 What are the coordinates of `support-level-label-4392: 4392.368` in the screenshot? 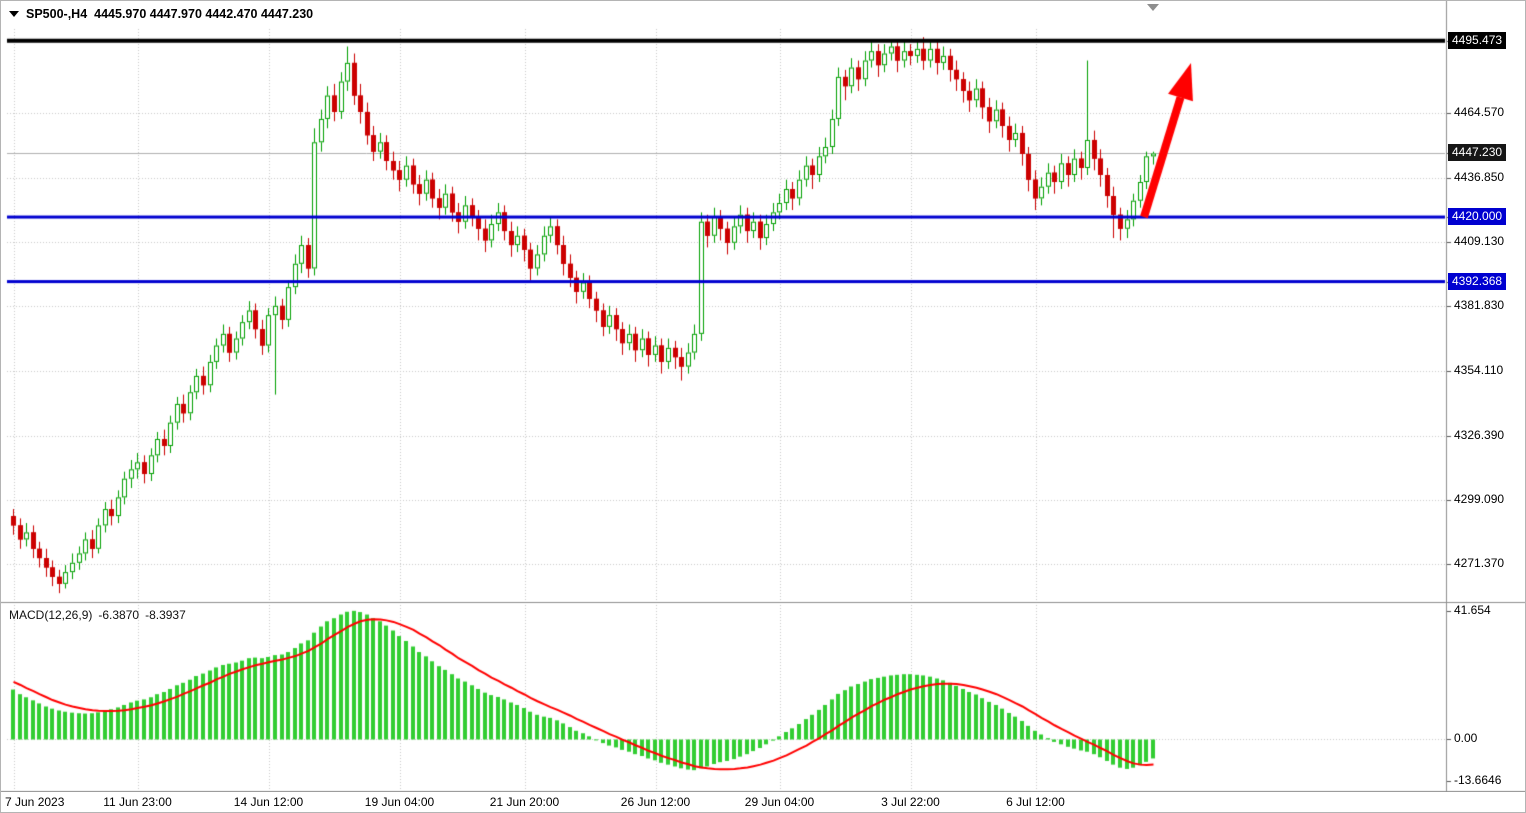 It's located at (1477, 281).